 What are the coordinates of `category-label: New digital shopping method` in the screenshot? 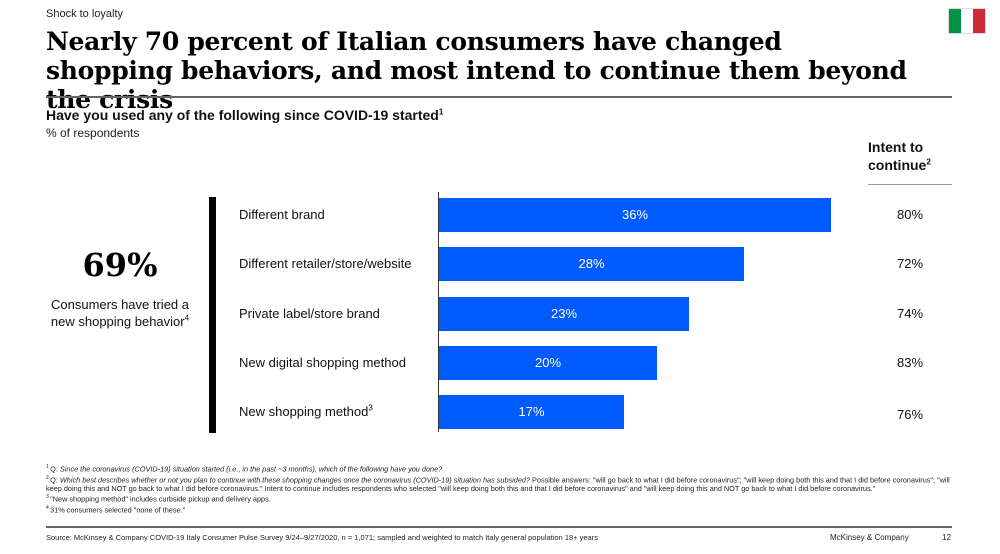 It's located at (322, 363).